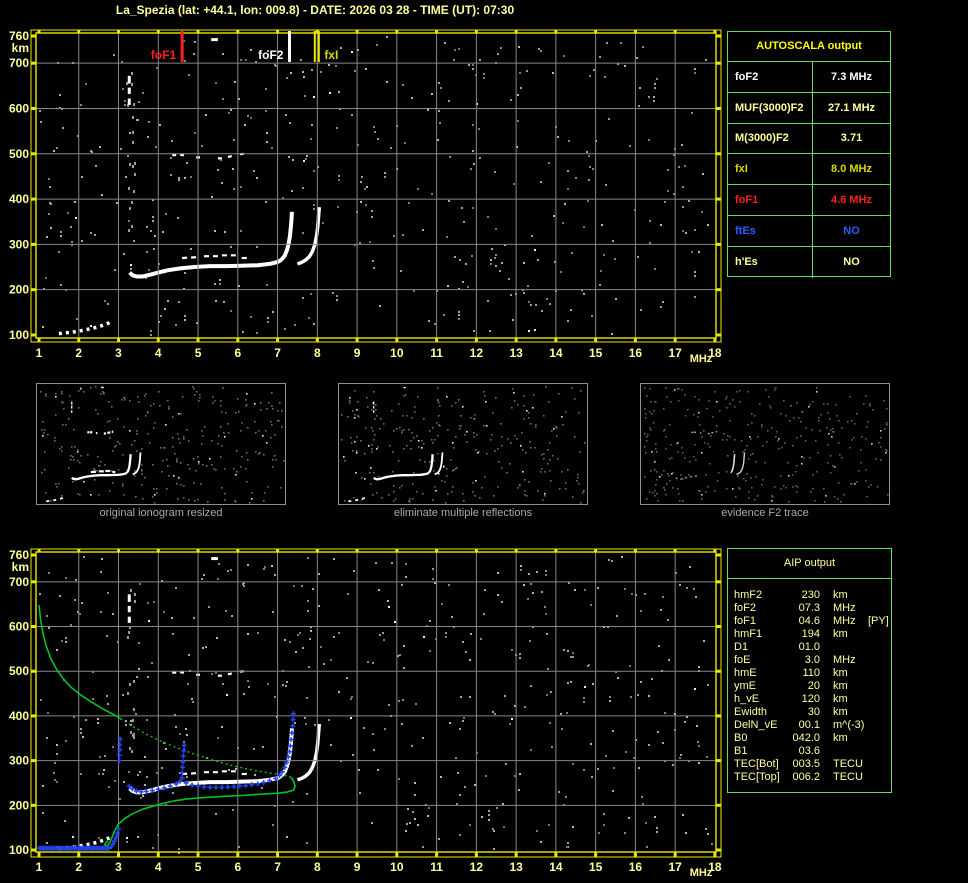 The width and height of the screenshot is (968, 883). Describe the element at coordinates (770, 200) in the screenshot. I see `autoscala-param-label: foF1` at that location.